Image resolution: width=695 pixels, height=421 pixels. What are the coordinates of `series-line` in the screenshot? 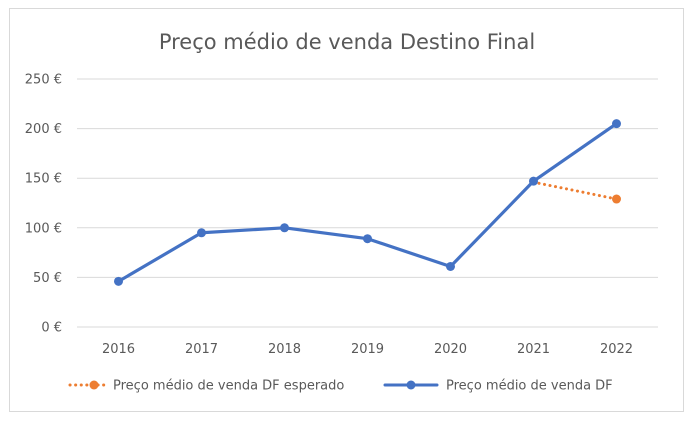 It's located at (575, 190).